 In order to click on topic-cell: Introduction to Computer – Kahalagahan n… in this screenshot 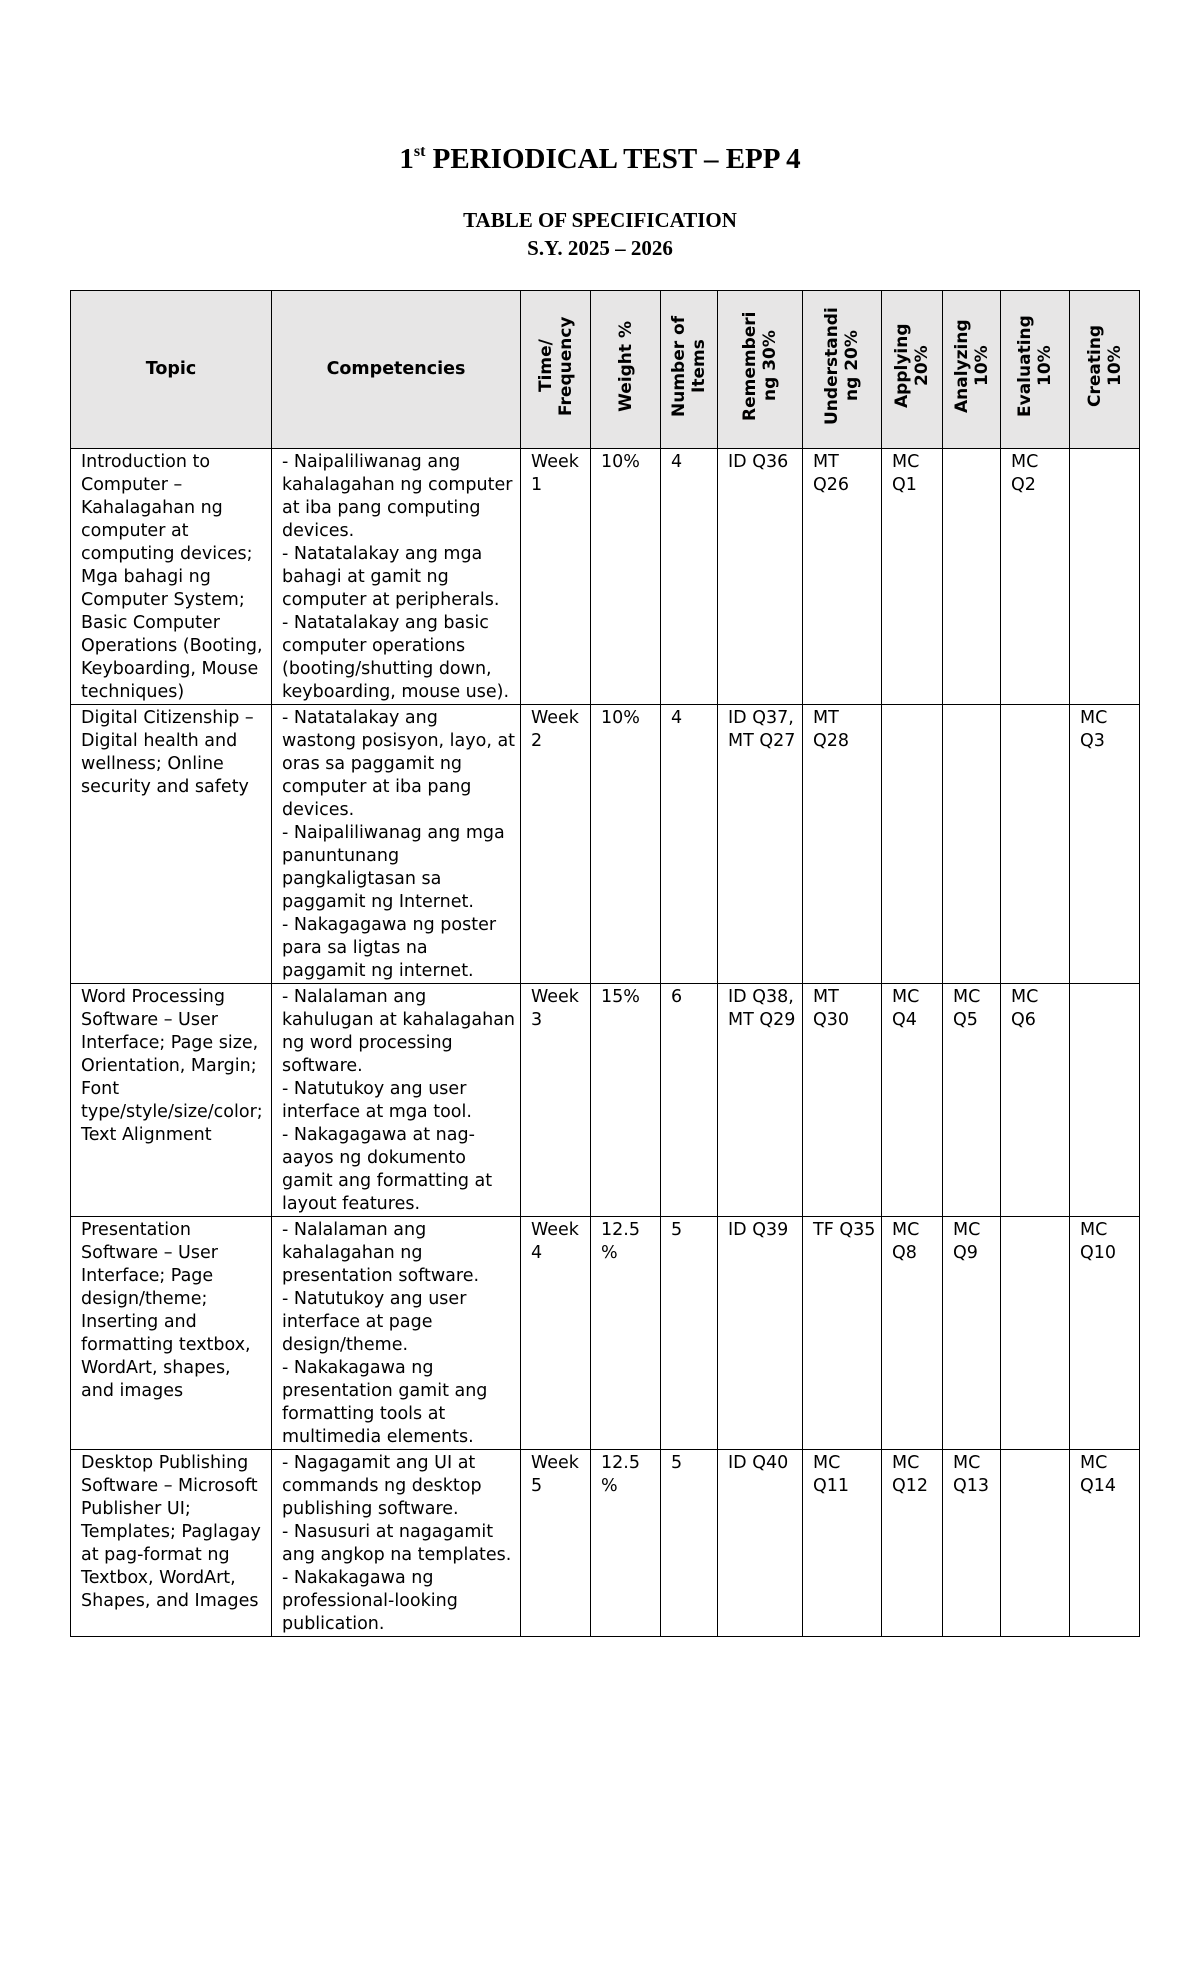, I will do `click(171, 576)`.